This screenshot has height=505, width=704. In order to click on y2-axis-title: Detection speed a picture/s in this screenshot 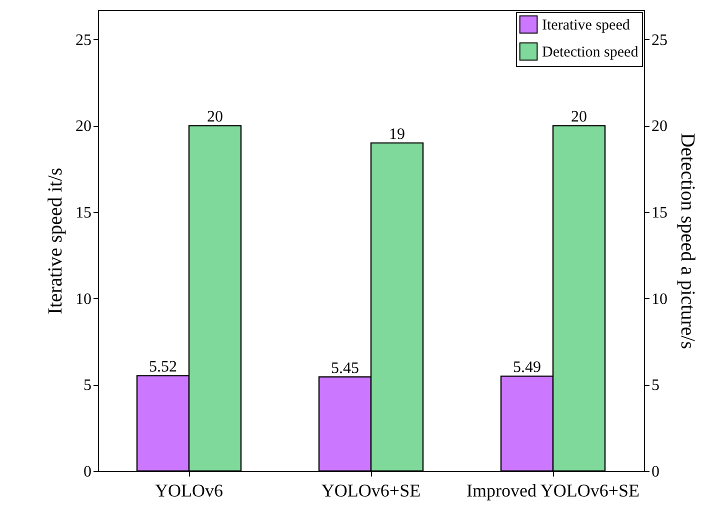, I will do `click(687, 241)`.